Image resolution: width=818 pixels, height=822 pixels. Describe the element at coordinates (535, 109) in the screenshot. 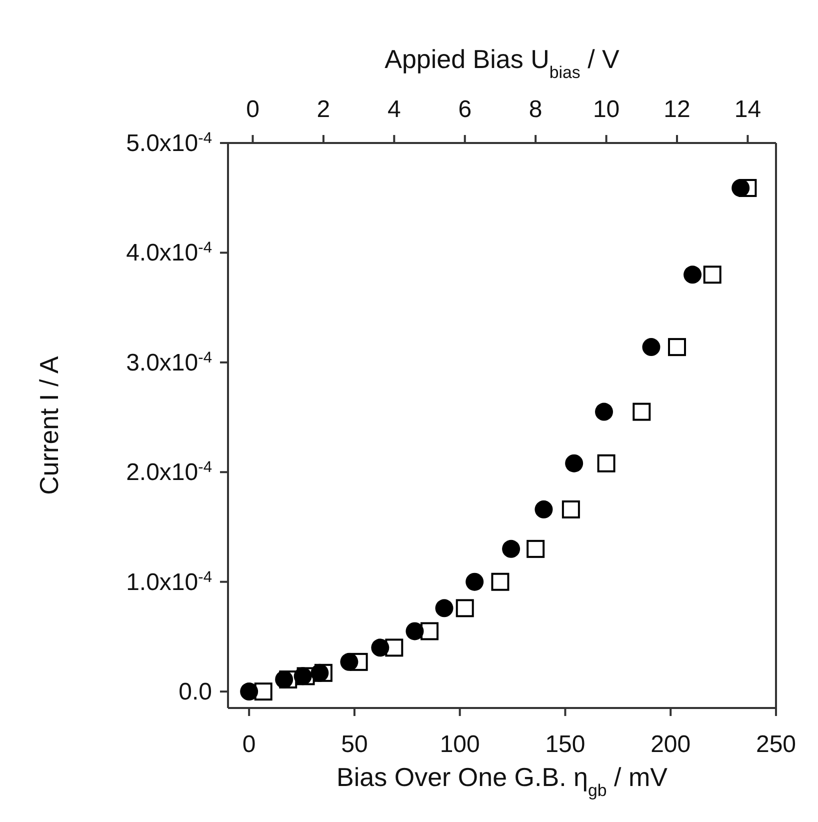

I see `x2-tick-label: 8` at that location.